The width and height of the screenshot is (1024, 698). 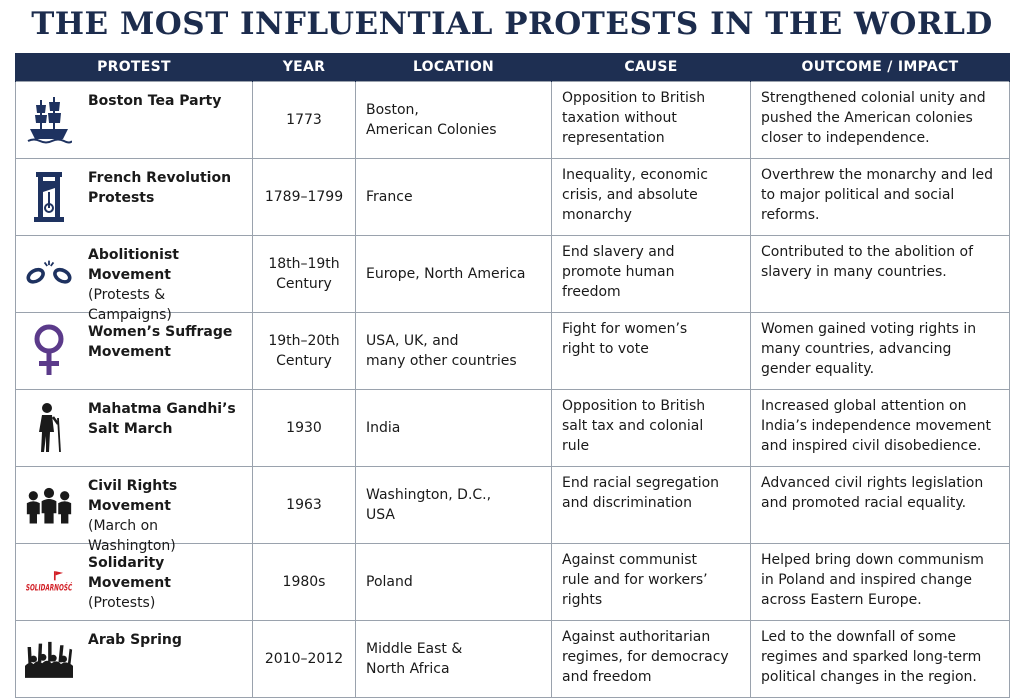 I want to click on cause-line: rights, so click(x=582, y=600).